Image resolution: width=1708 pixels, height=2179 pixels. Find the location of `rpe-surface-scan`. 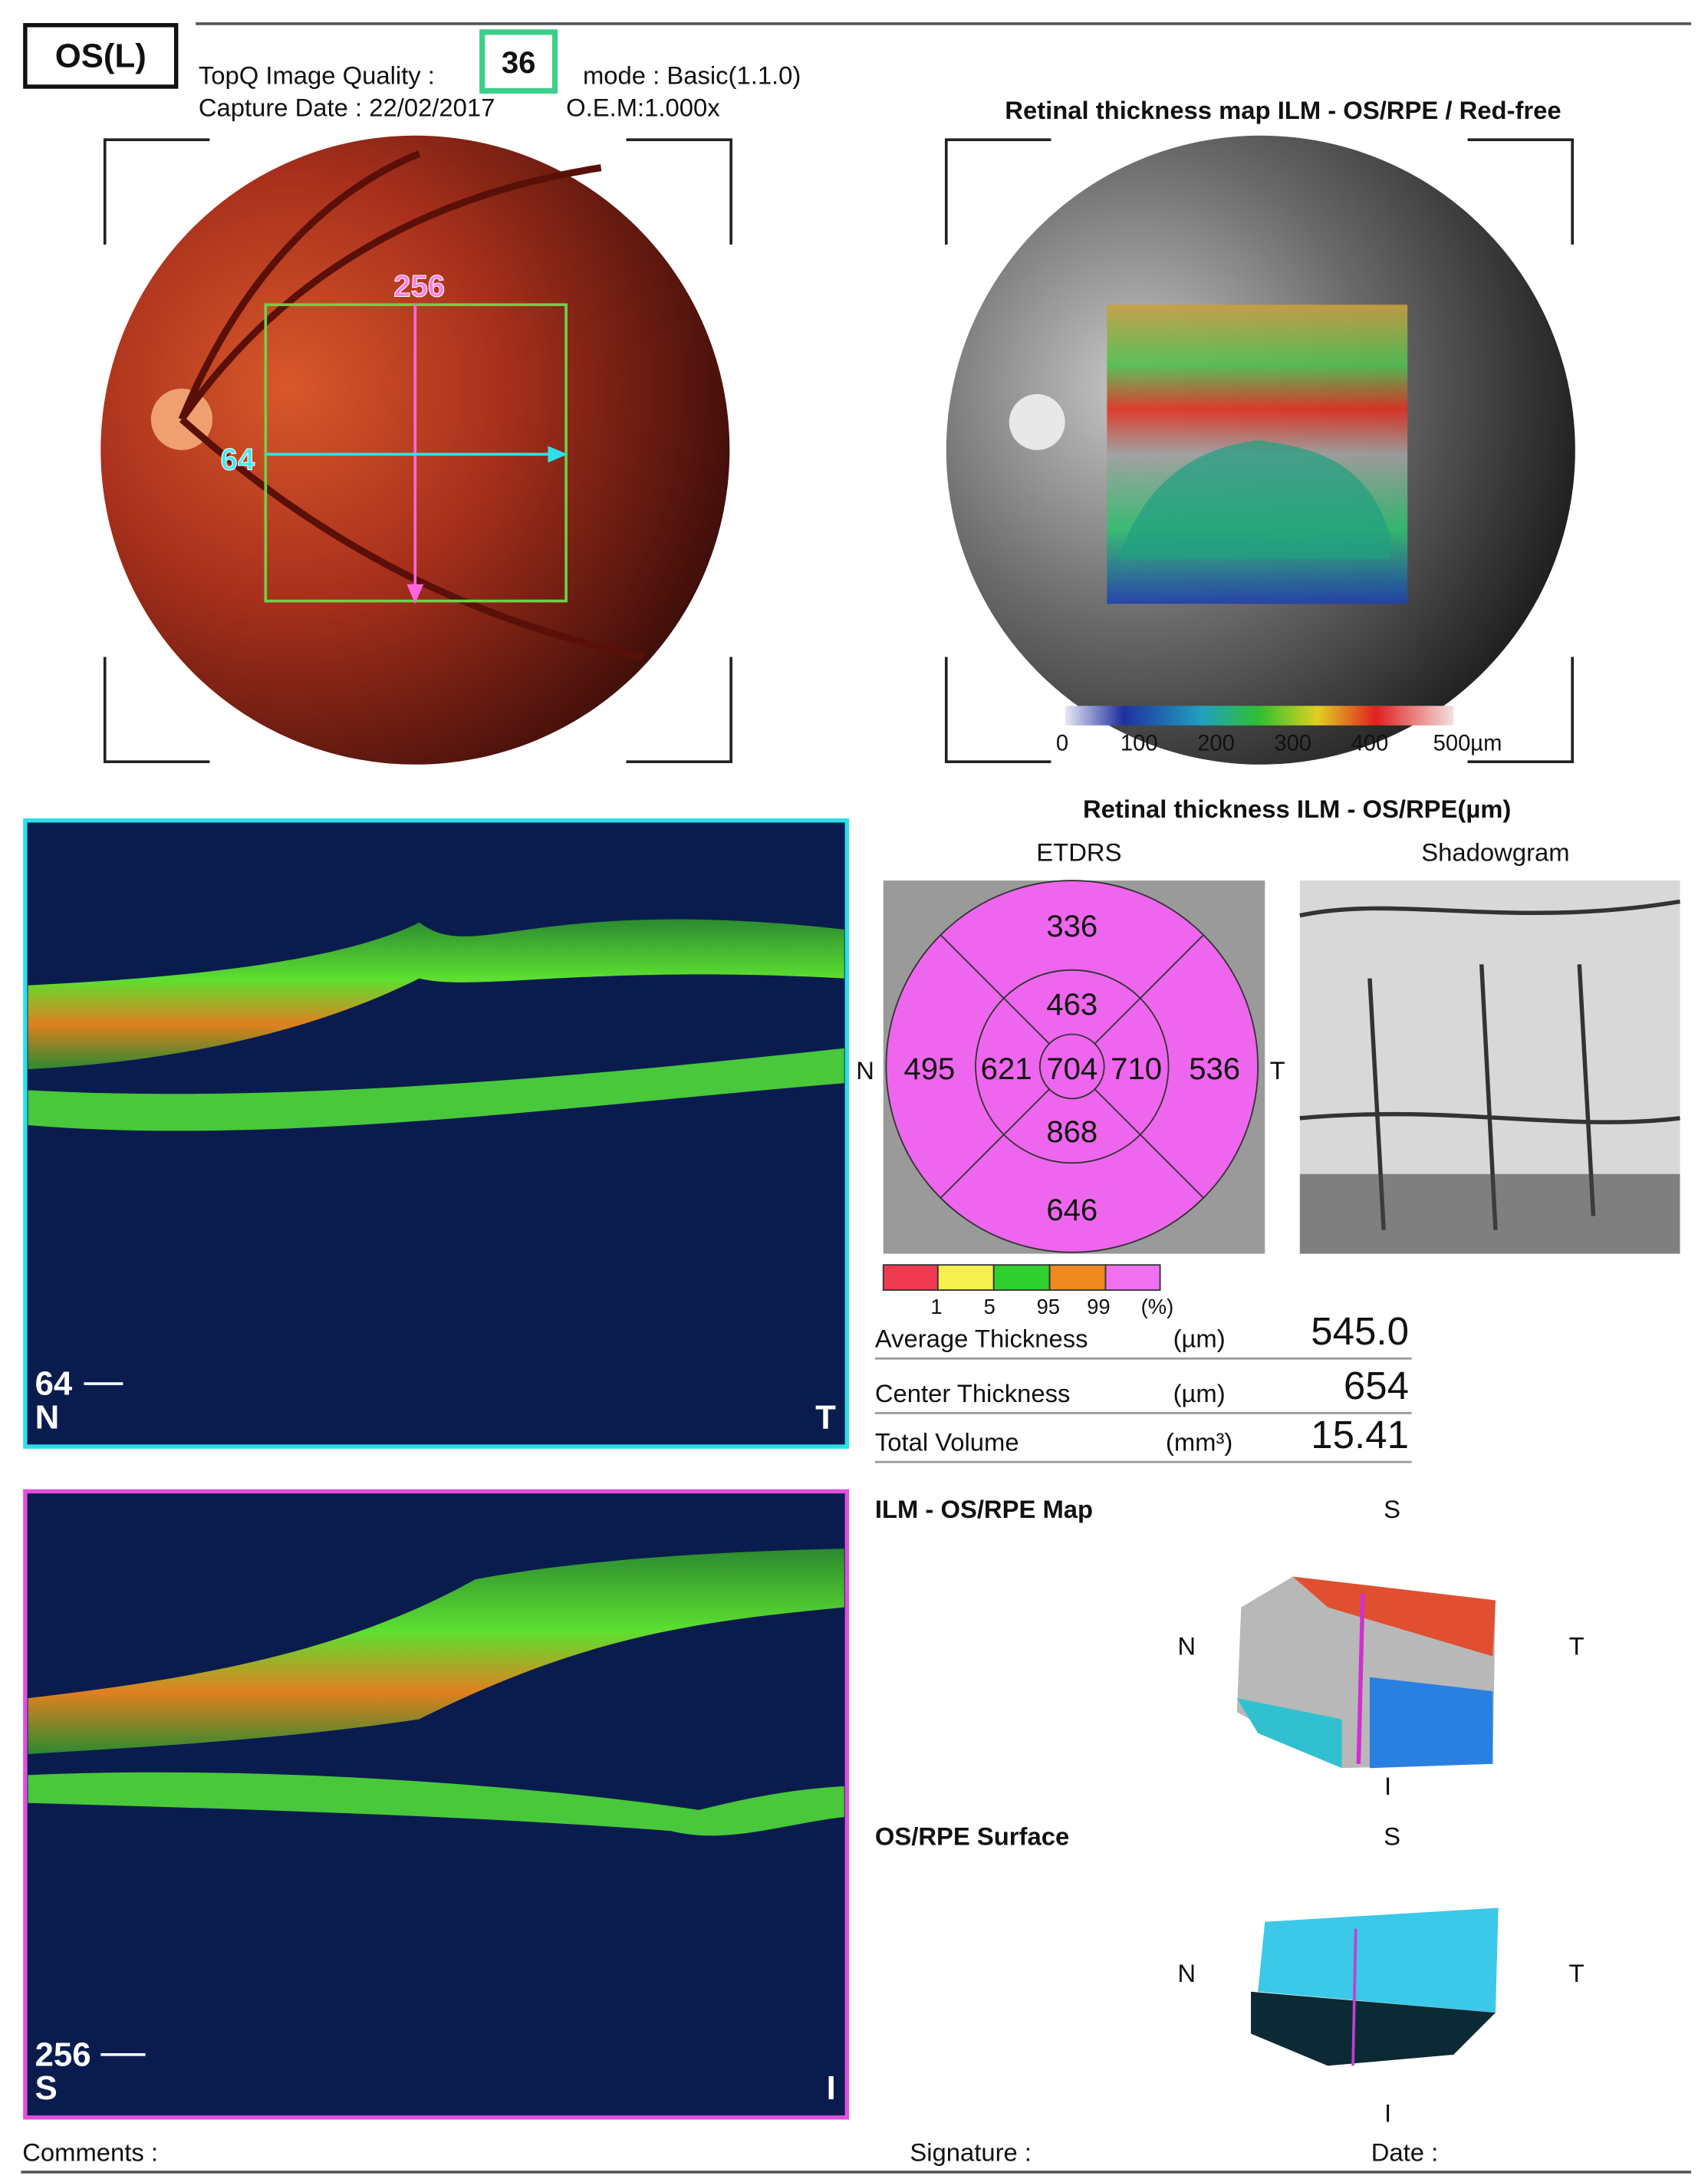

rpe-surface-scan is located at coordinates (1354, 1997).